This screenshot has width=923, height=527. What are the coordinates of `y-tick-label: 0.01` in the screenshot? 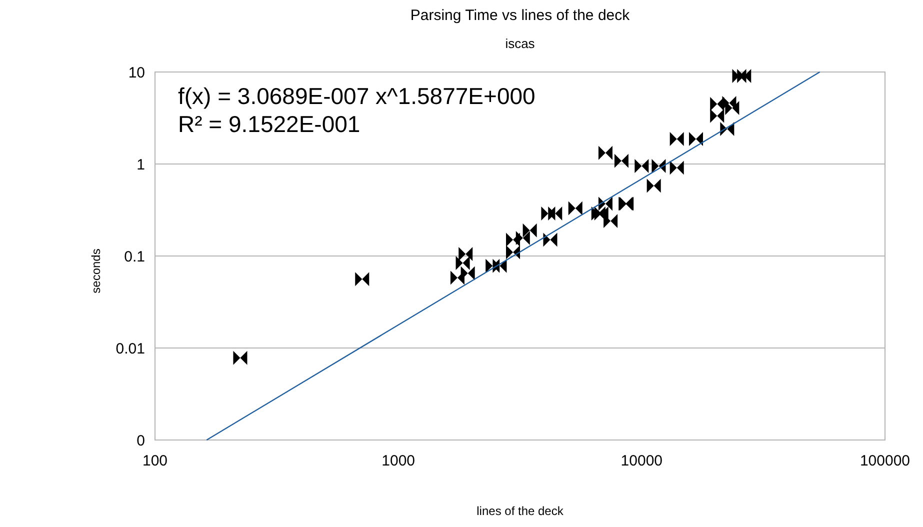 It's located at (130, 349).